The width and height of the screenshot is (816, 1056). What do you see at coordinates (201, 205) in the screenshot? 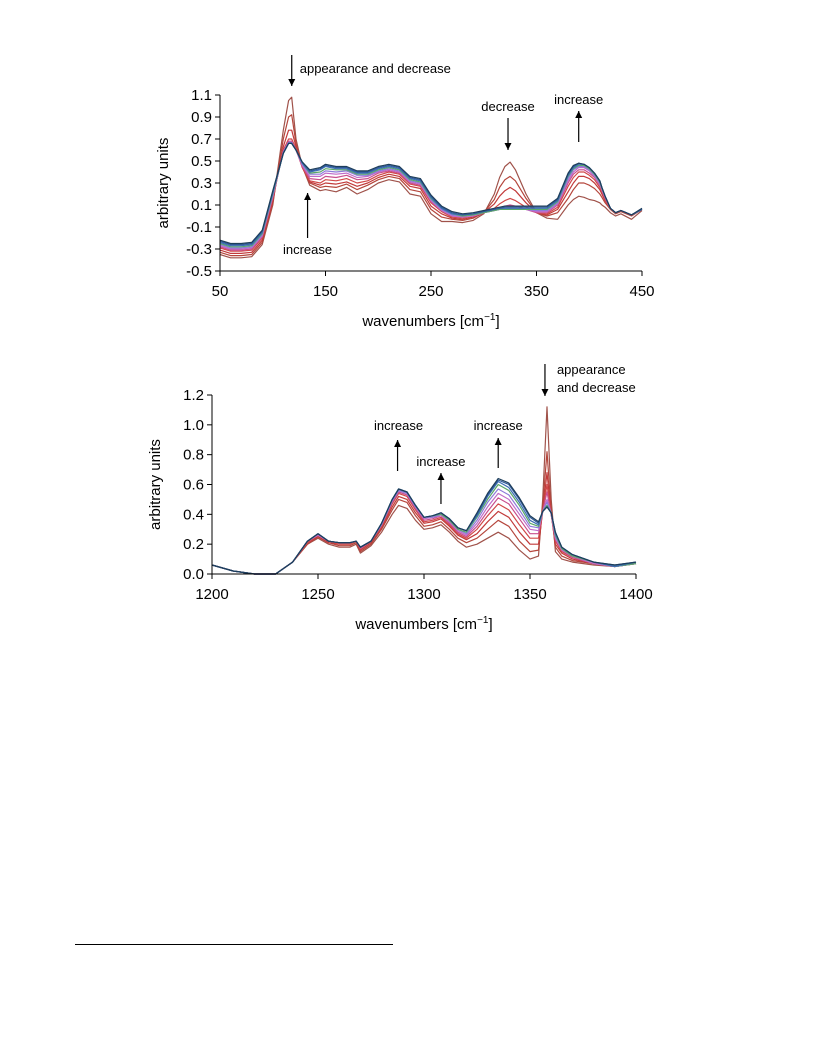
I see `y-tick-label: 0.1` at bounding box center [201, 205].